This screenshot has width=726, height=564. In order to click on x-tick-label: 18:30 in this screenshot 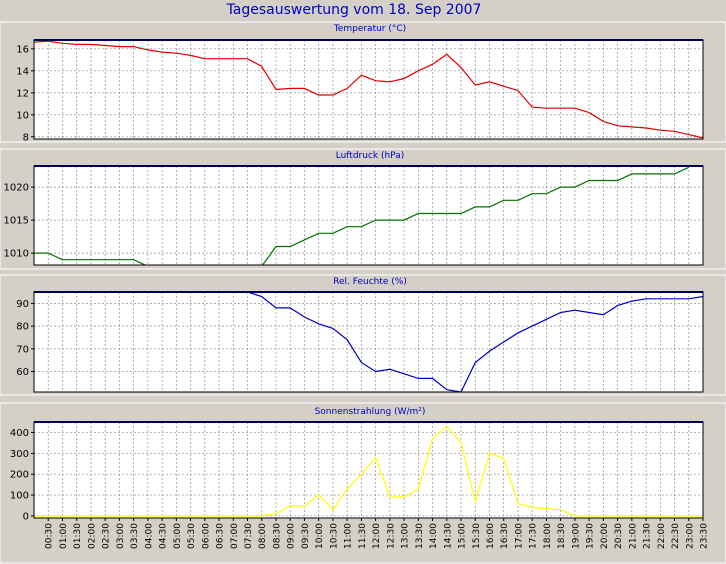, I will do `click(562, 536)`.